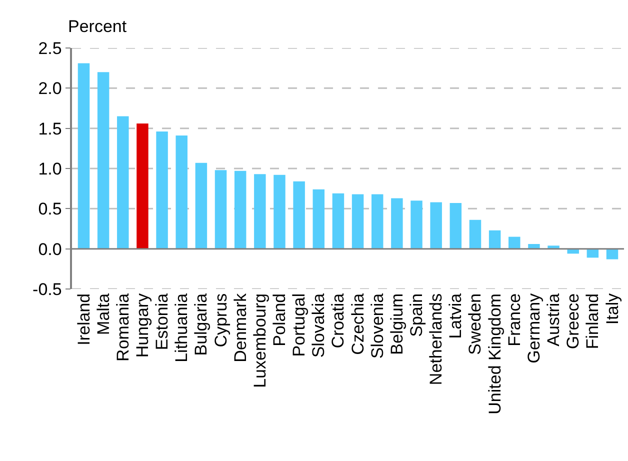  I want to click on x-tick-label: France, so click(514, 319).